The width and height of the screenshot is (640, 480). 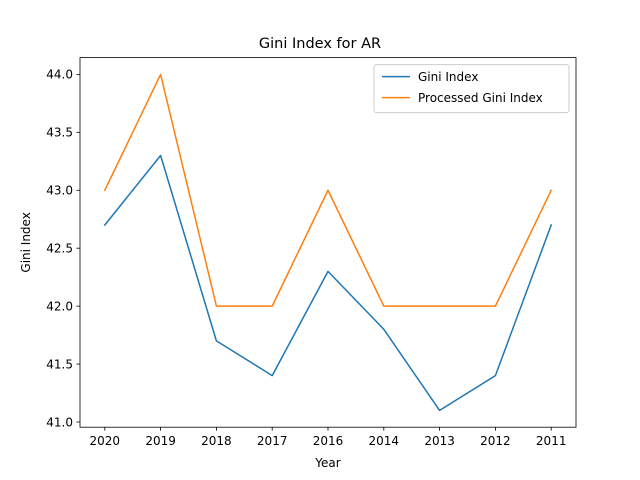 What do you see at coordinates (59, 422) in the screenshot?
I see `y-tick-label: 41.0` at bounding box center [59, 422].